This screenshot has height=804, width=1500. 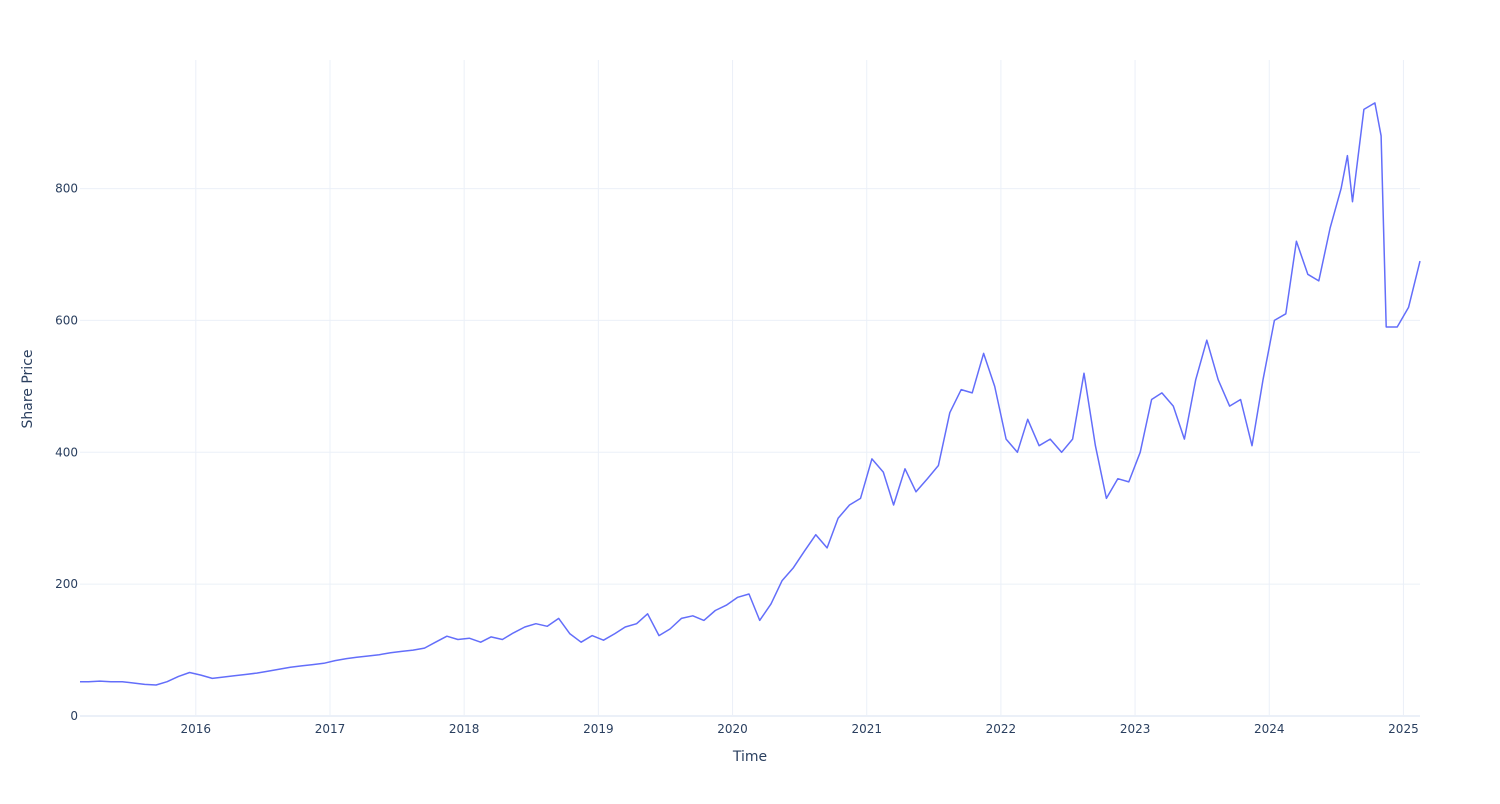 What do you see at coordinates (1001, 729) in the screenshot?
I see `x-tick-label: 2022` at bounding box center [1001, 729].